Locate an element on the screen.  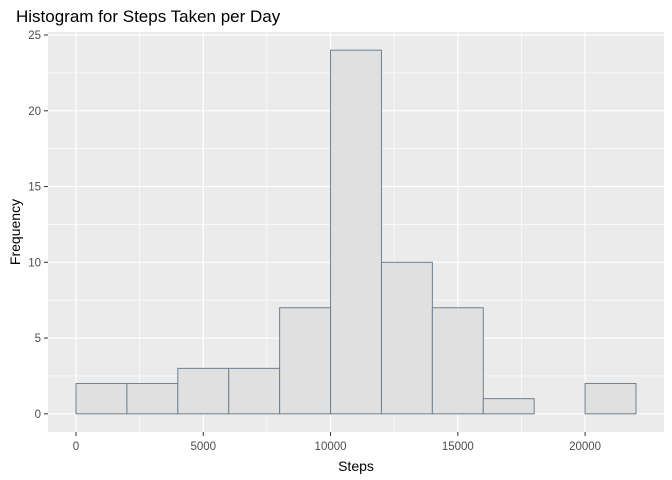
x-tick-label: 10000 is located at coordinates (331, 447).